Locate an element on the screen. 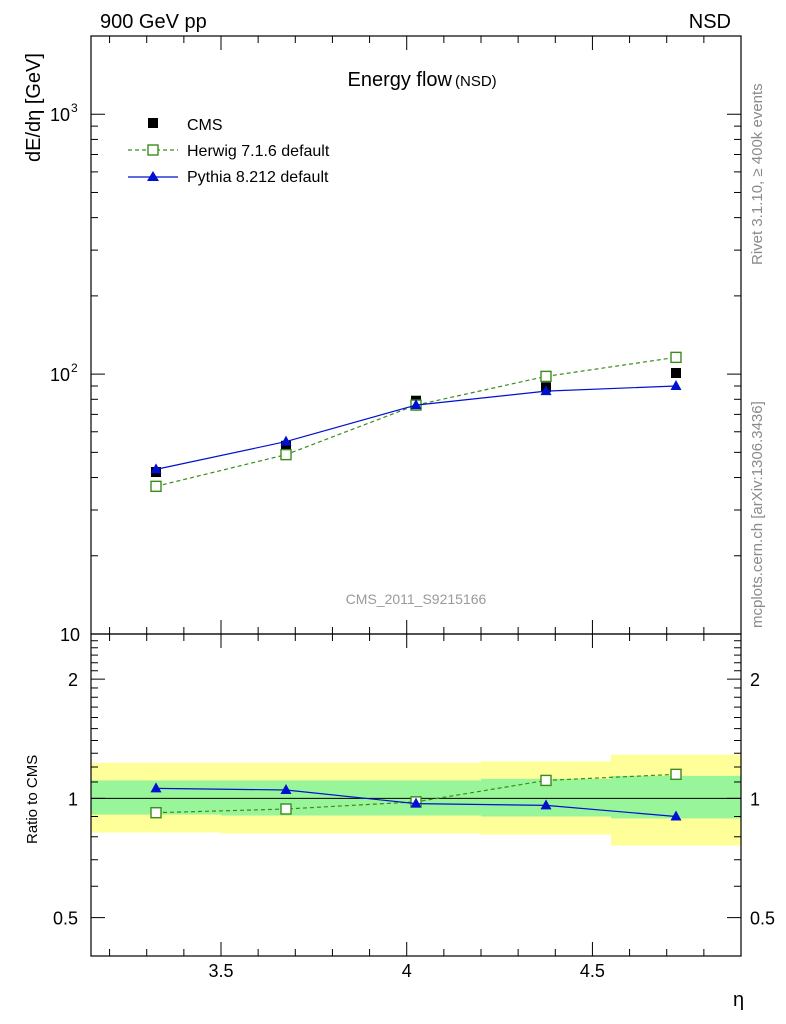  header-process-label: NSD is located at coordinates (710, 22).